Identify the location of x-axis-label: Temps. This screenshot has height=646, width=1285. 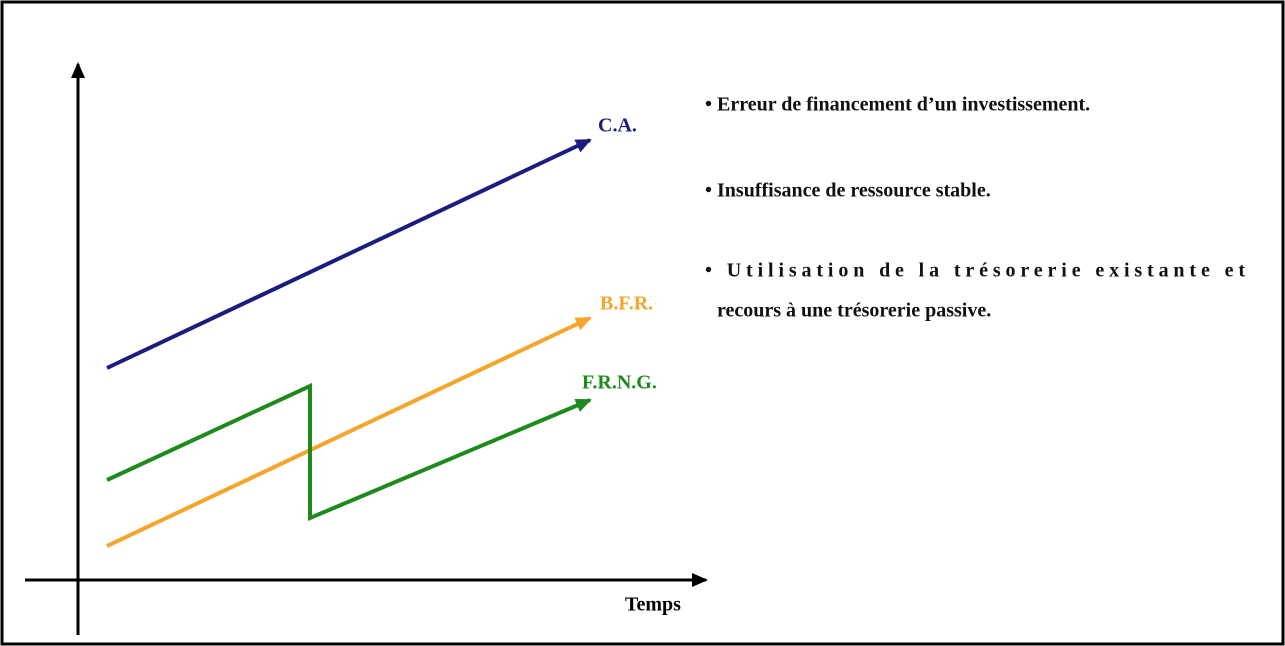
(653, 605).